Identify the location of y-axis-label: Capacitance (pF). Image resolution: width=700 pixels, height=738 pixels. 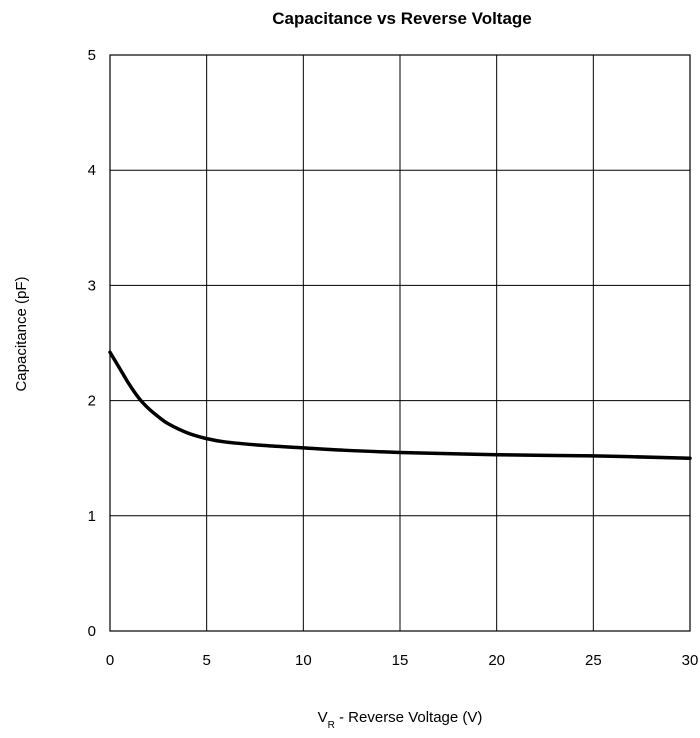
(21, 333).